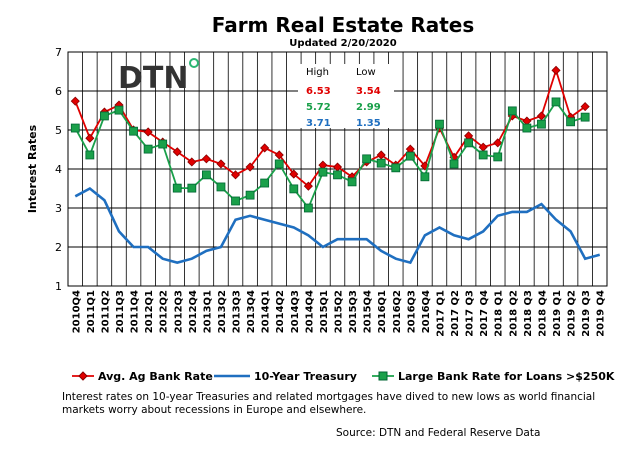 Image resolution: width=640 pixels, height=460 pixels. What do you see at coordinates (586, 313) in the screenshot?
I see `x-tick-label: 2019 Q3` at bounding box center [586, 313].